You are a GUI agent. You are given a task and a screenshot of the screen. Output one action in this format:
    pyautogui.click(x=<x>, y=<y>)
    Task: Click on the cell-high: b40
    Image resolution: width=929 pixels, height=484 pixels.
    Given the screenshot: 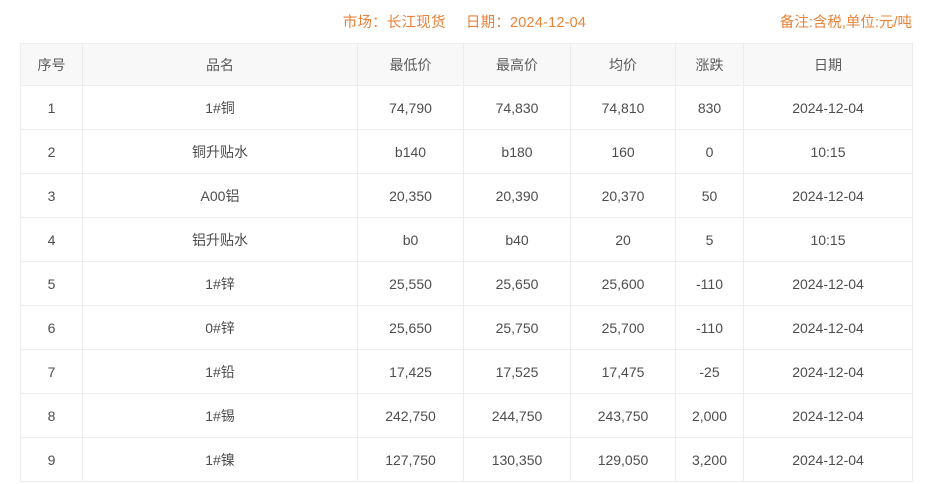 What is the action you would take?
    pyautogui.click(x=517, y=239)
    